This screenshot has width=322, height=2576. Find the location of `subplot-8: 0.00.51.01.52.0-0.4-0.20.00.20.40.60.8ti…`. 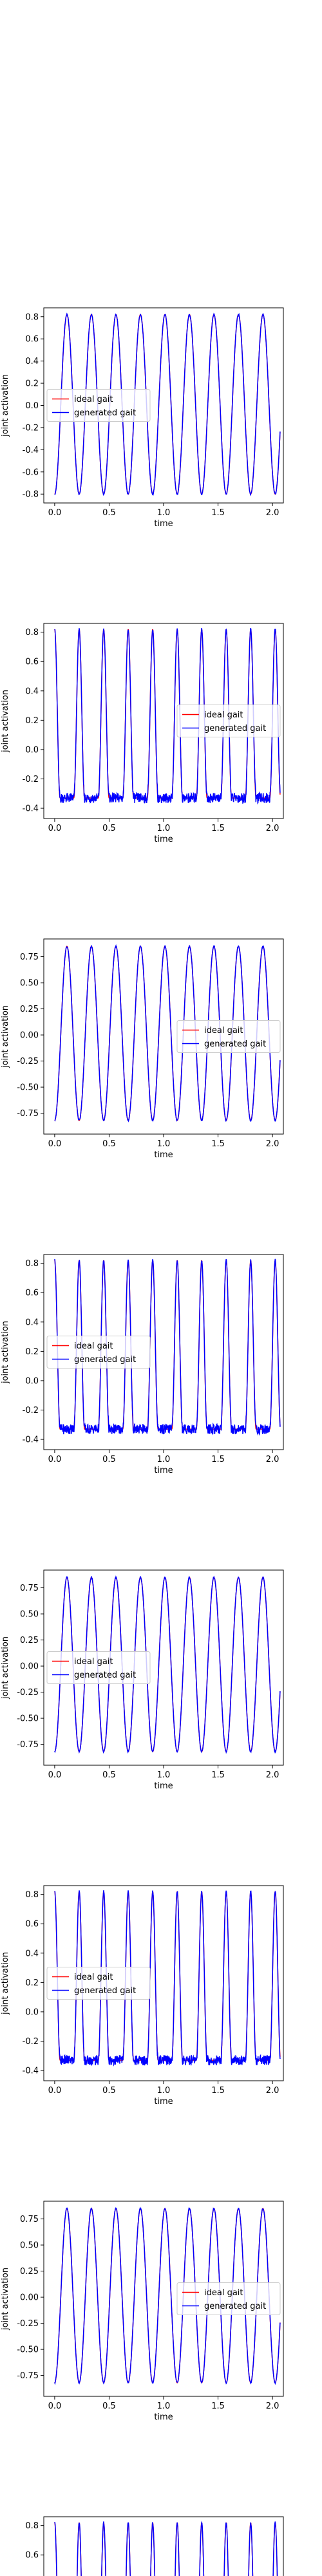

subplot-8: 0.00.51.01.52.0-0.4-0.20.00.20.40.60.8ti… is located at coordinates (155, 2546).